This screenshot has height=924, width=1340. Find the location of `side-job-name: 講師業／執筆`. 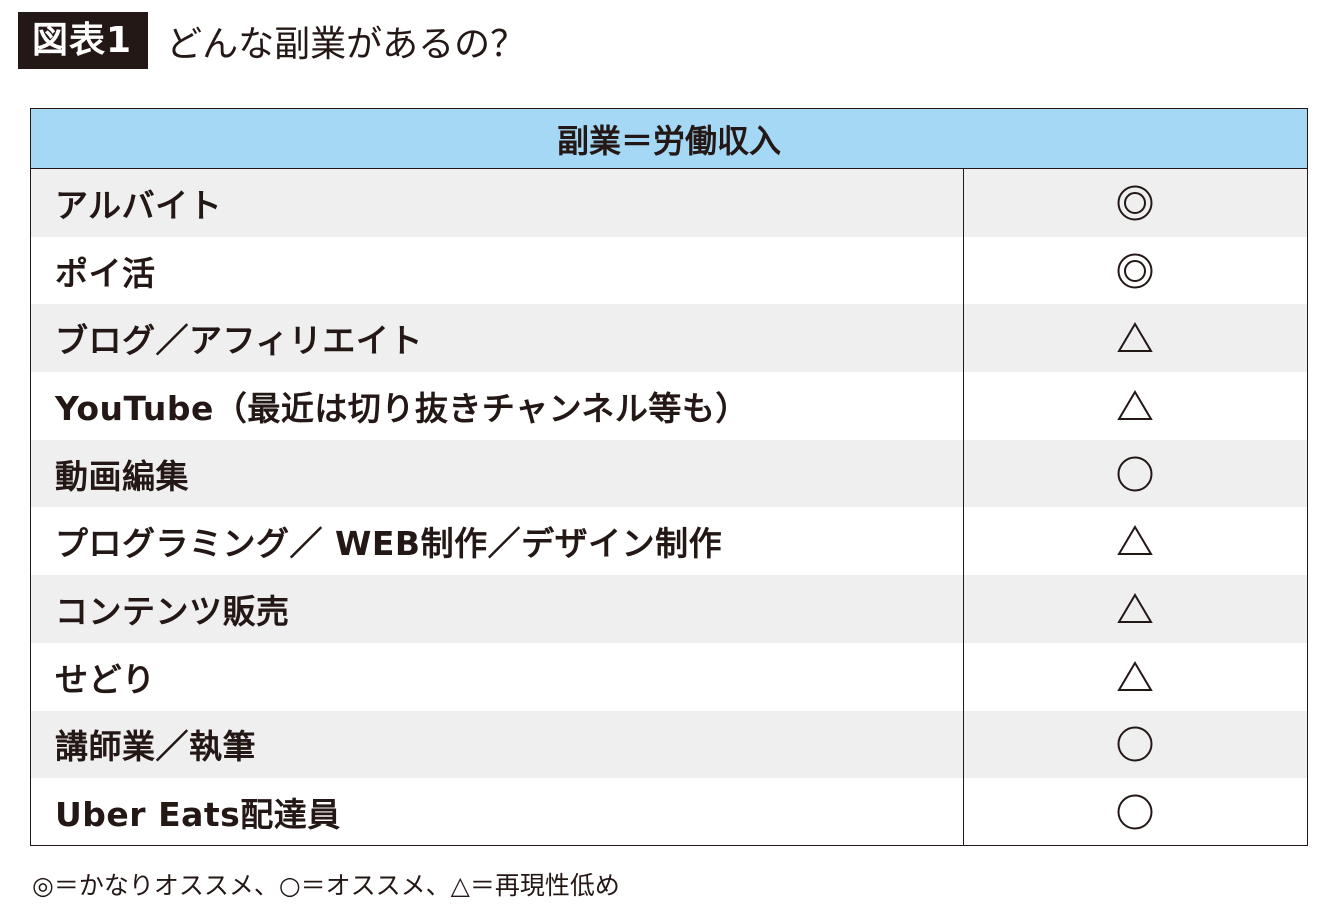

side-job-name: 講師業／執筆 is located at coordinates (155, 747).